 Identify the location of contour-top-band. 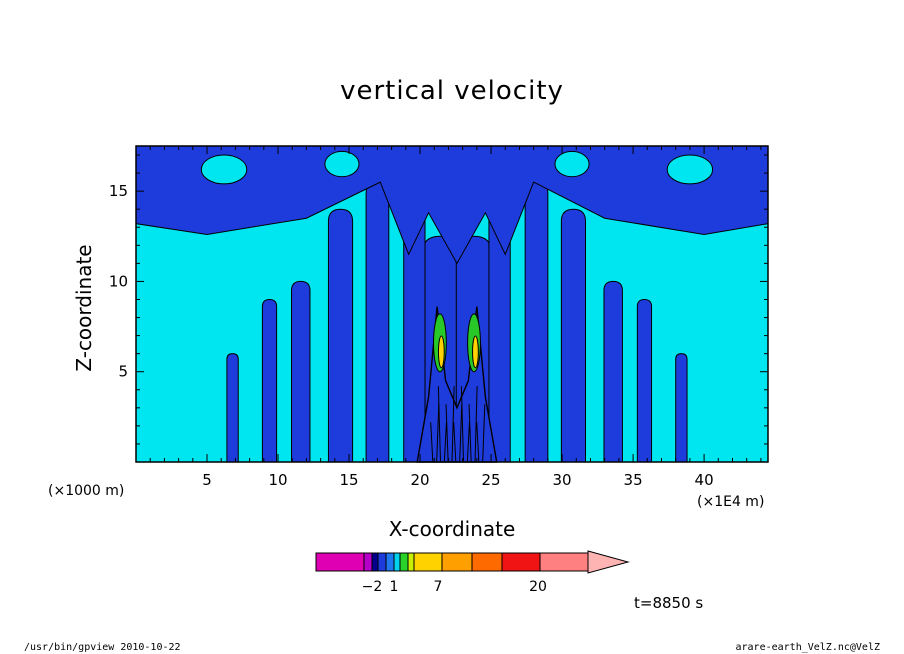
(452, 205).